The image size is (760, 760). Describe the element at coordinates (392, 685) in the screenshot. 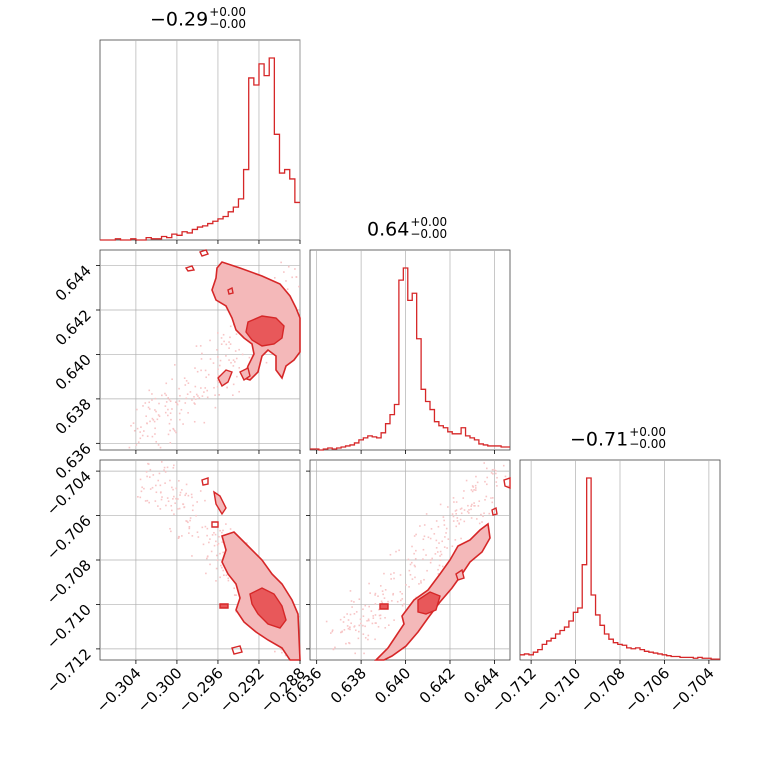

I see `x-tick-label: 0.640` at that location.